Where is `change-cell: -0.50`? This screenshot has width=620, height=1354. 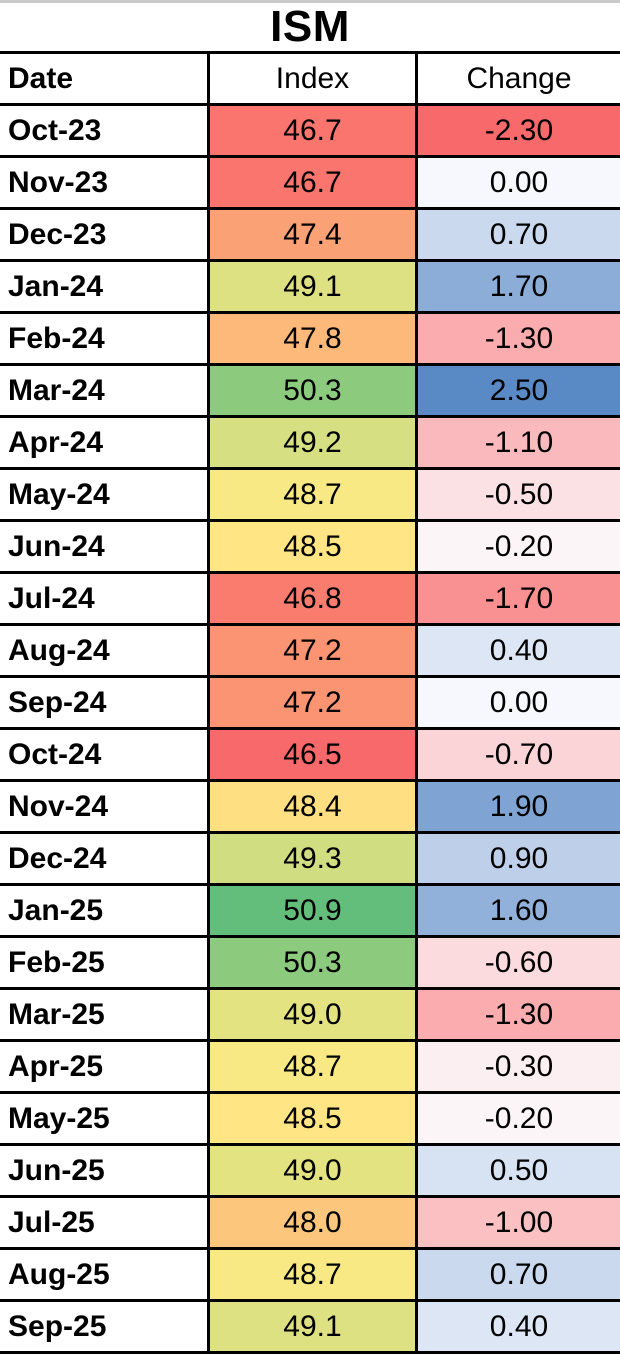 change-cell: -0.50 is located at coordinates (517, 494).